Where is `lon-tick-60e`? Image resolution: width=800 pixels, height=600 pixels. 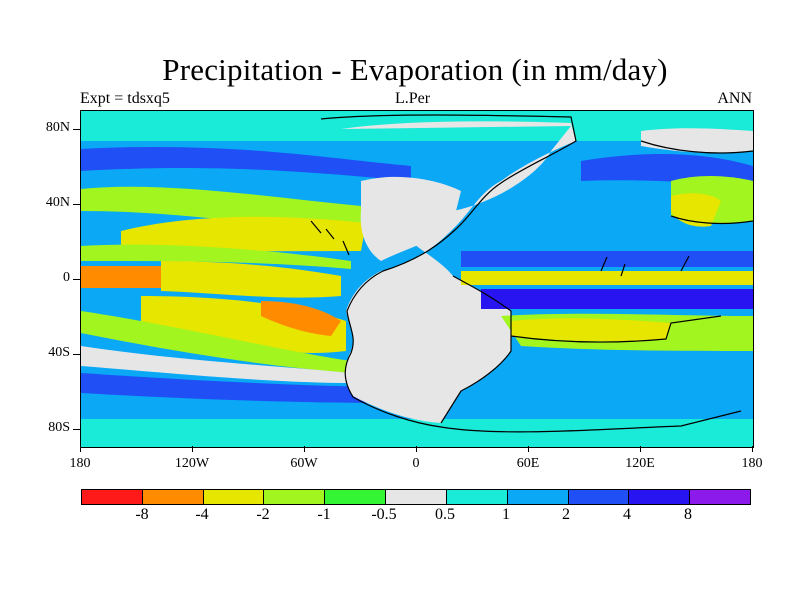
lon-tick-60e is located at coordinates (528, 449).